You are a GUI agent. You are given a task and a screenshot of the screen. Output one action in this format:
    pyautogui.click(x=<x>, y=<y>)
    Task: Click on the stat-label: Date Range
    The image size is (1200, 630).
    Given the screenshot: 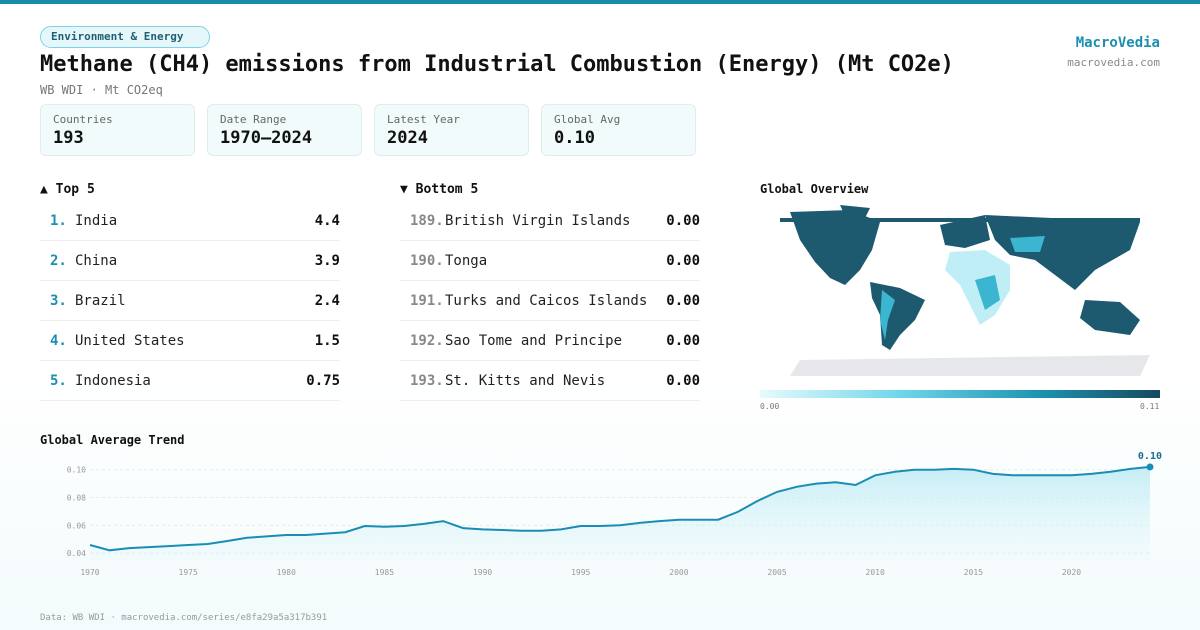 What is the action you would take?
    pyautogui.click(x=253, y=119)
    